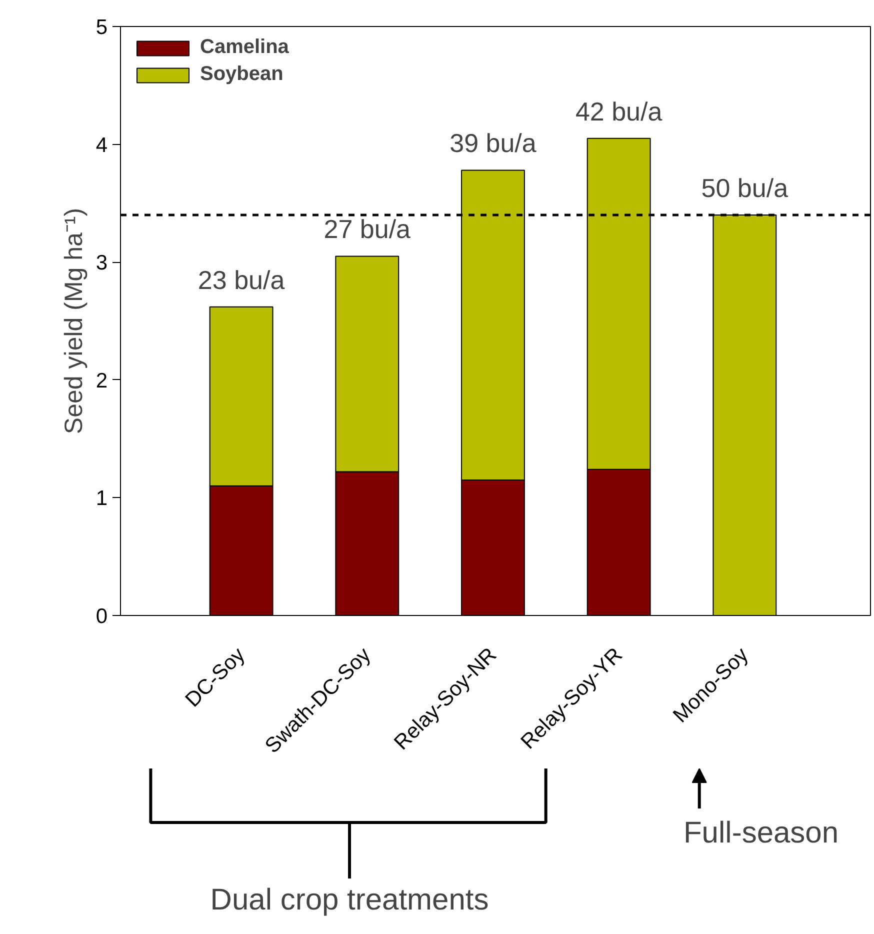 This screenshot has width=874, height=934. I want to click on legend-label: Soybean, so click(242, 74).